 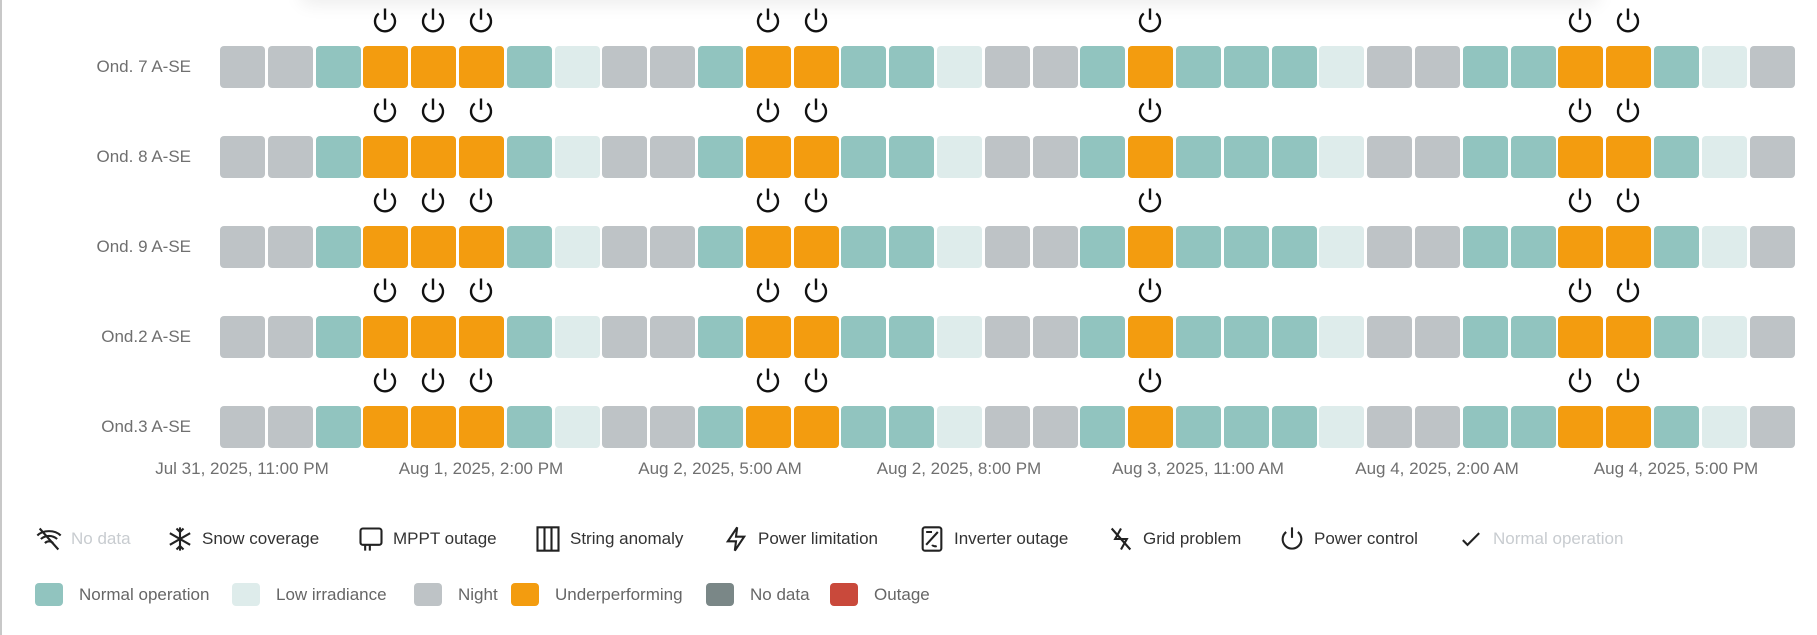 What do you see at coordinates (427, 539) in the screenshot?
I see `legend-icon-mppt: MPPT outage` at bounding box center [427, 539].